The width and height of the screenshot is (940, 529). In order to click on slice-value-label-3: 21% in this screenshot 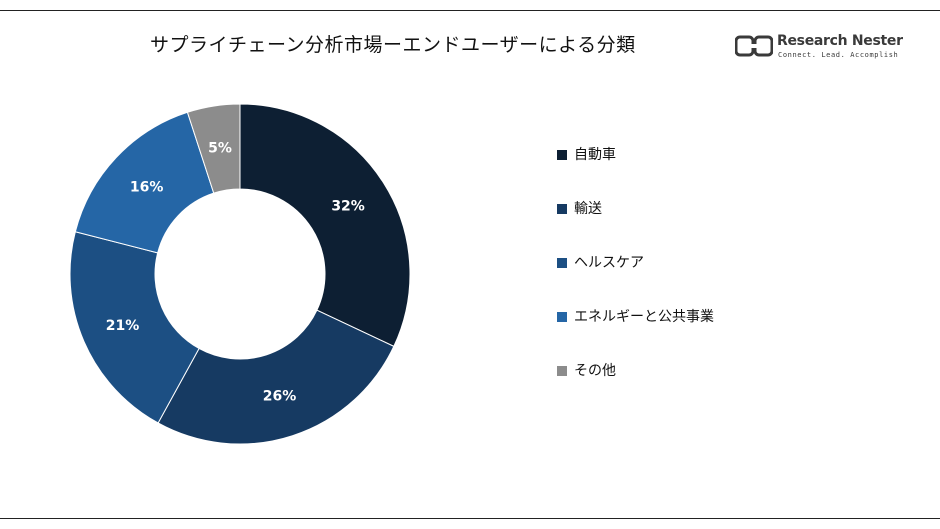, I will do `click(123, 326)`.